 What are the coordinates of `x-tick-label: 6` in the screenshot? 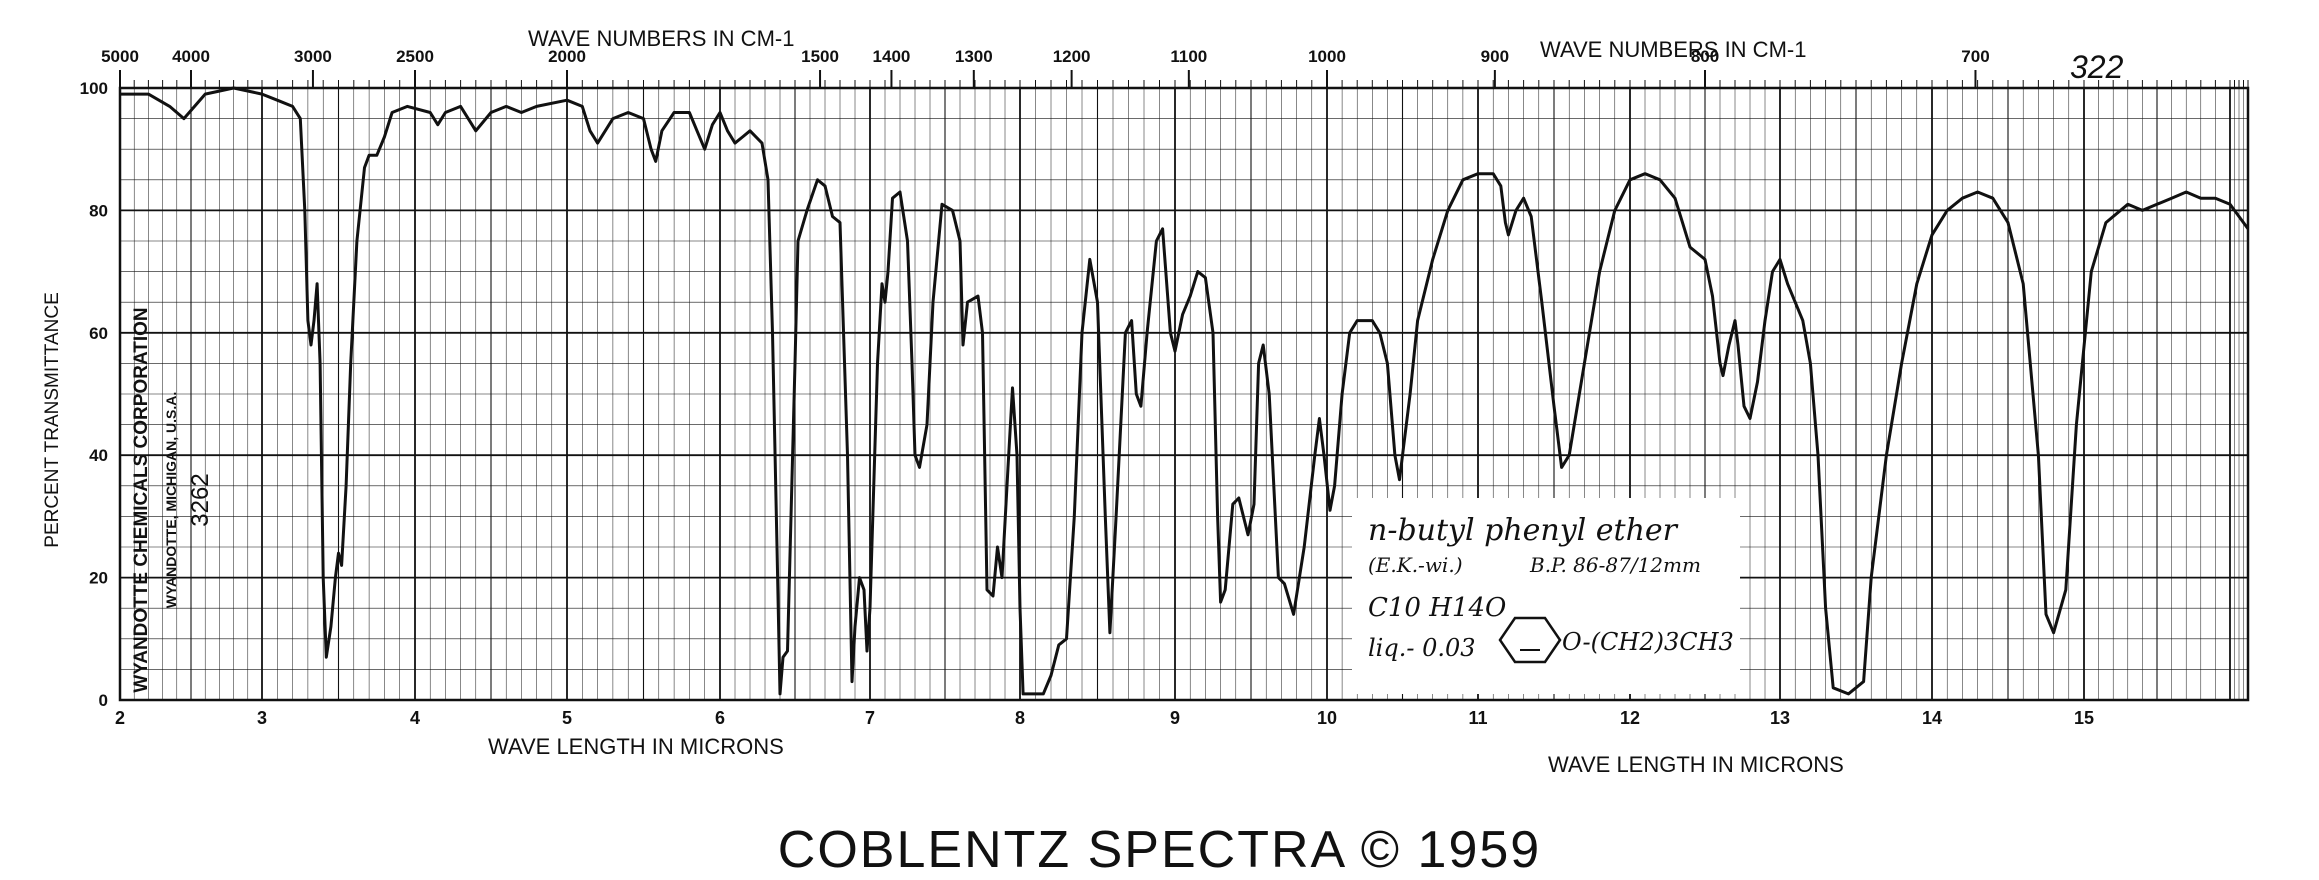 It's located at (720, 718).